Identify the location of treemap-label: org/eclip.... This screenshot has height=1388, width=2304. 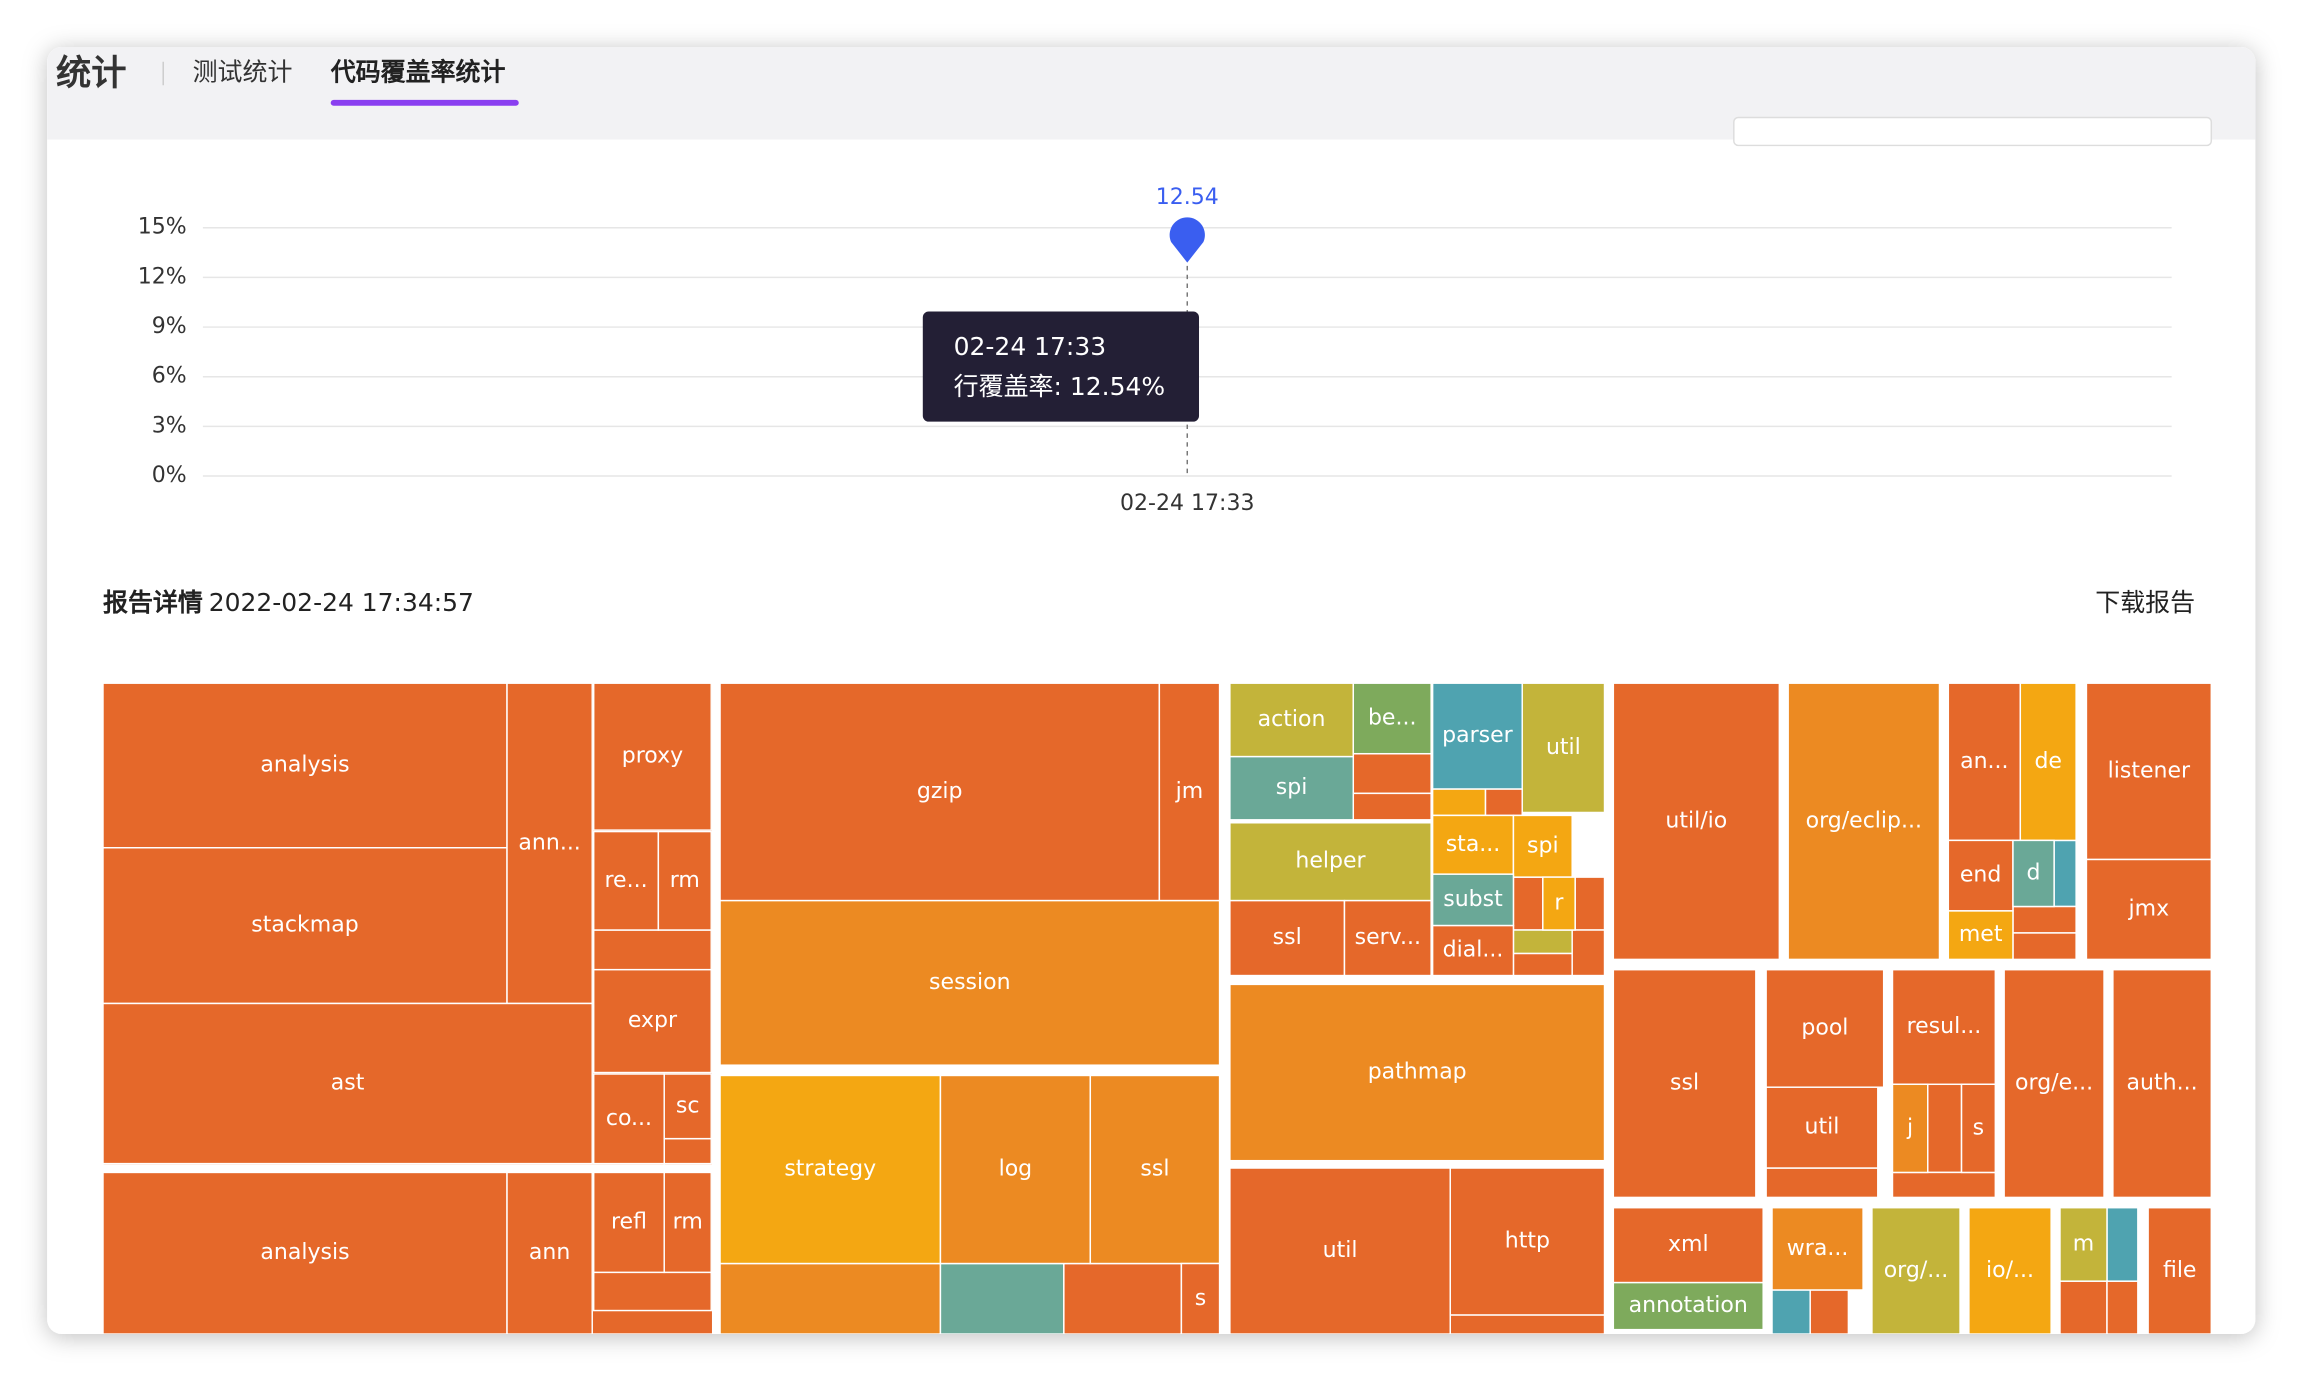
(1864, 820).